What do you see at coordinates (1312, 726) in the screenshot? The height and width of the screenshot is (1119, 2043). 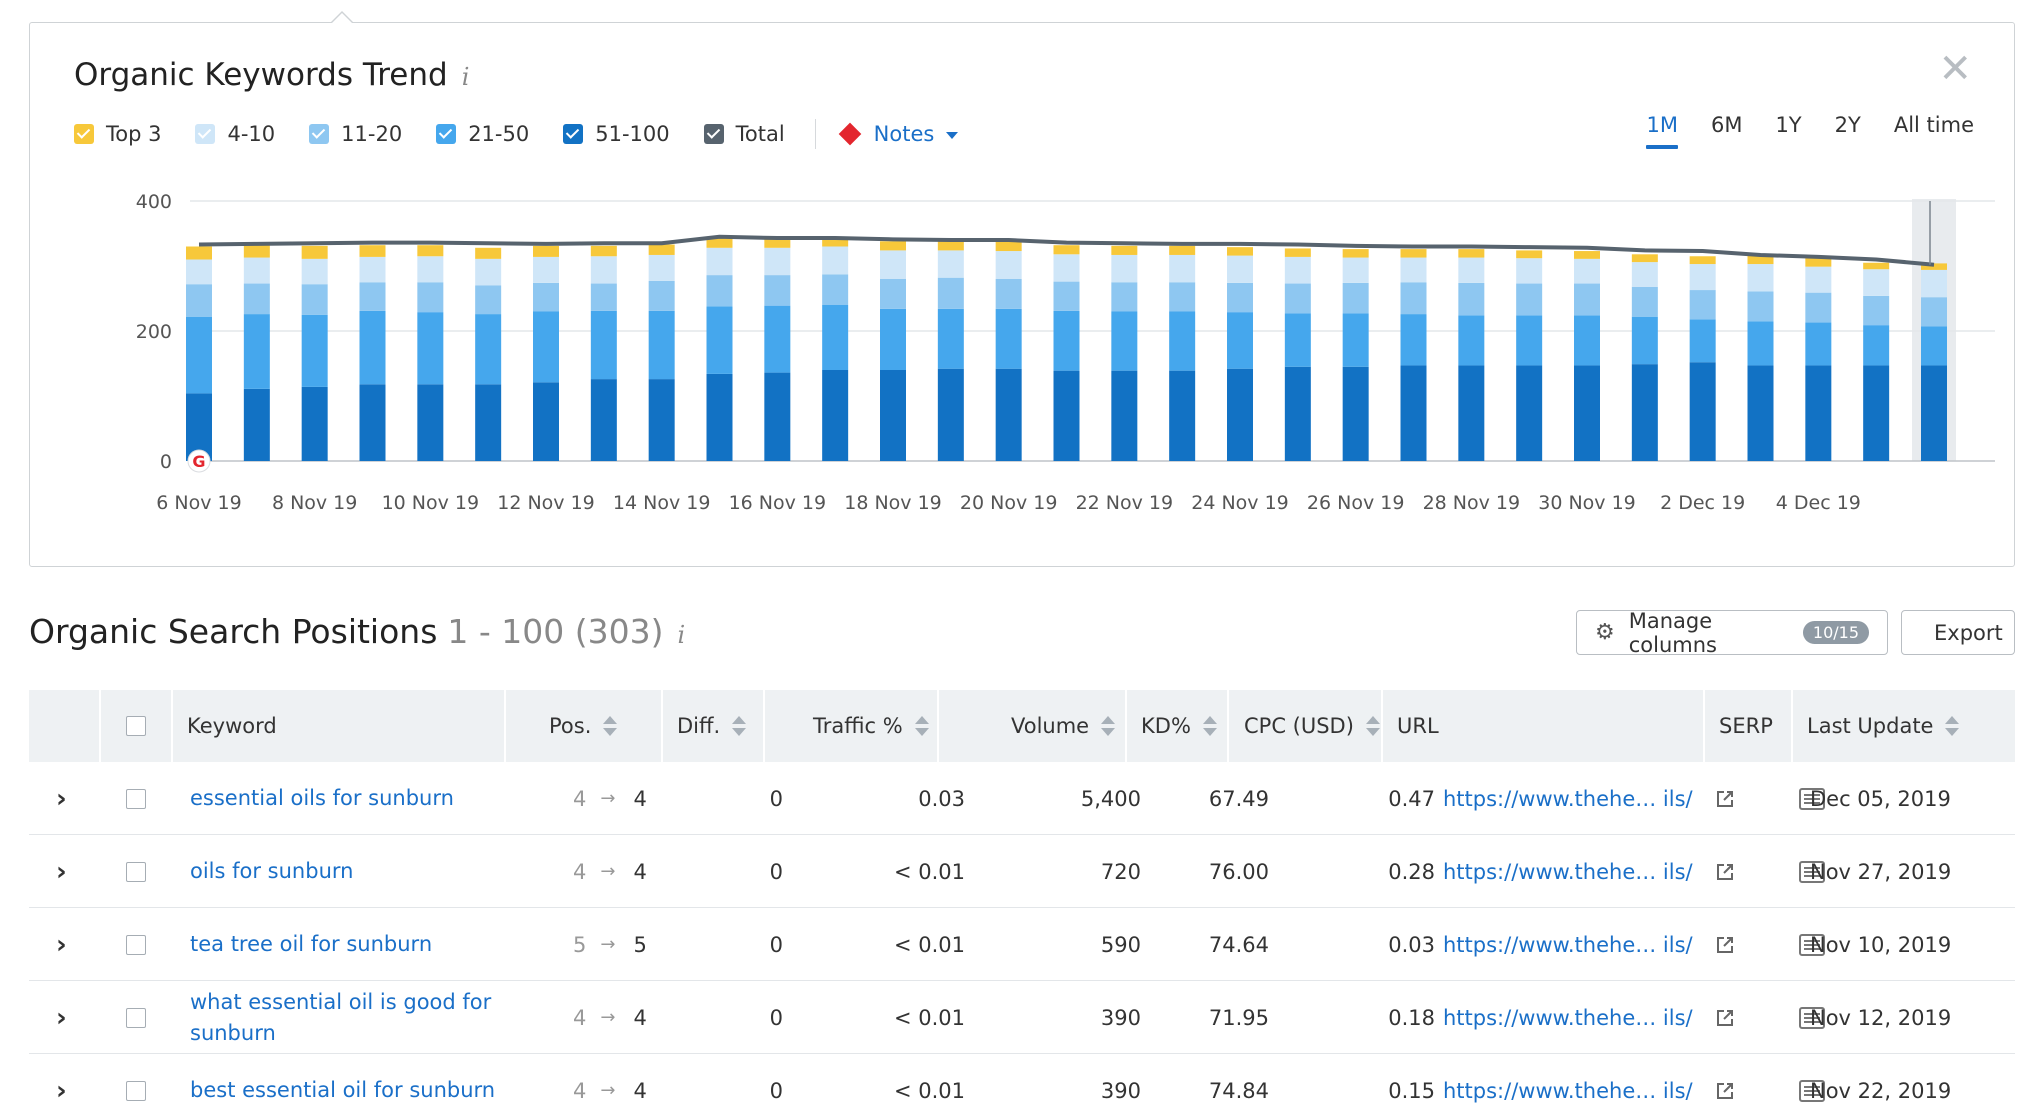 I see `col-cpc: CPC (USD)` at bounding box center [1312, 726].